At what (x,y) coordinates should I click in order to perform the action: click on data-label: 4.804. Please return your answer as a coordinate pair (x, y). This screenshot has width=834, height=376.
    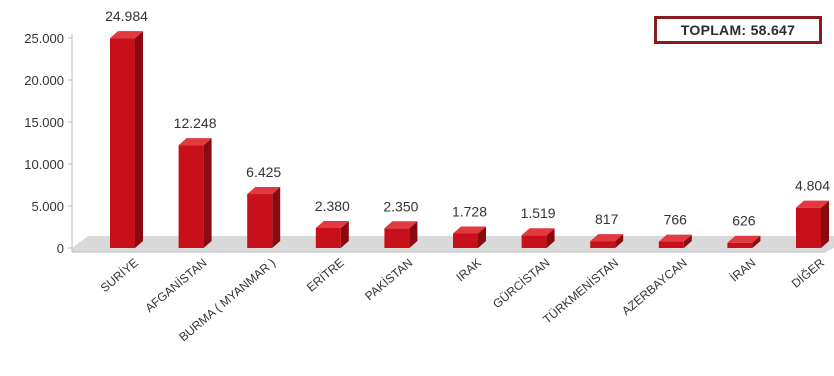
    Looking at the image, I should click on (812, 186).